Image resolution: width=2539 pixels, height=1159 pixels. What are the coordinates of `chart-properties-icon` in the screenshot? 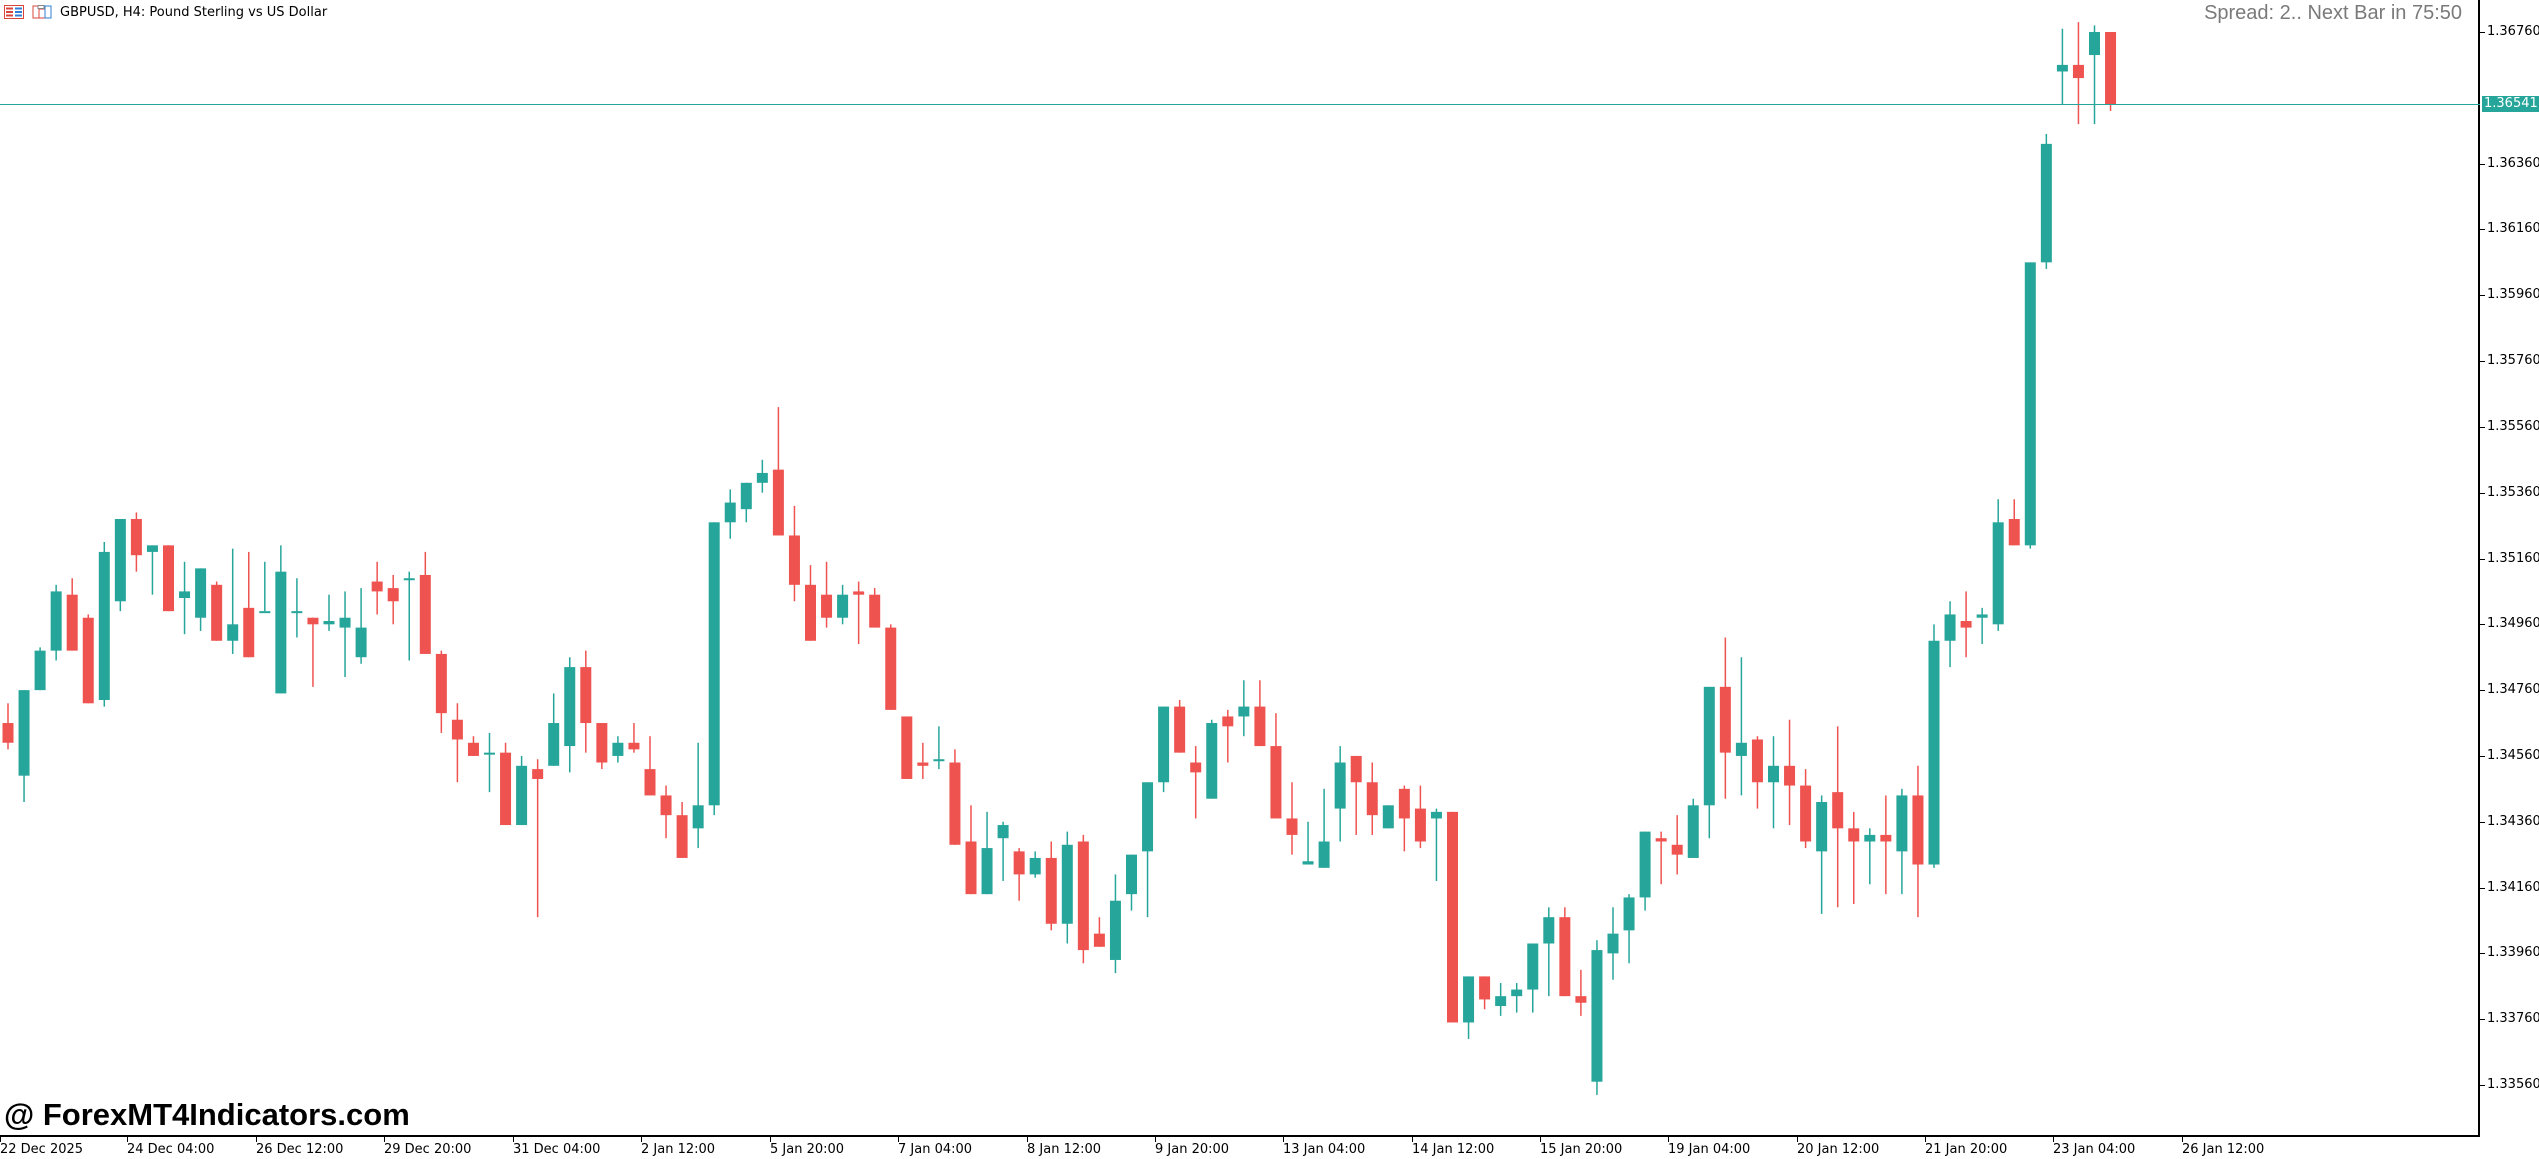 It's located at (42, 12).